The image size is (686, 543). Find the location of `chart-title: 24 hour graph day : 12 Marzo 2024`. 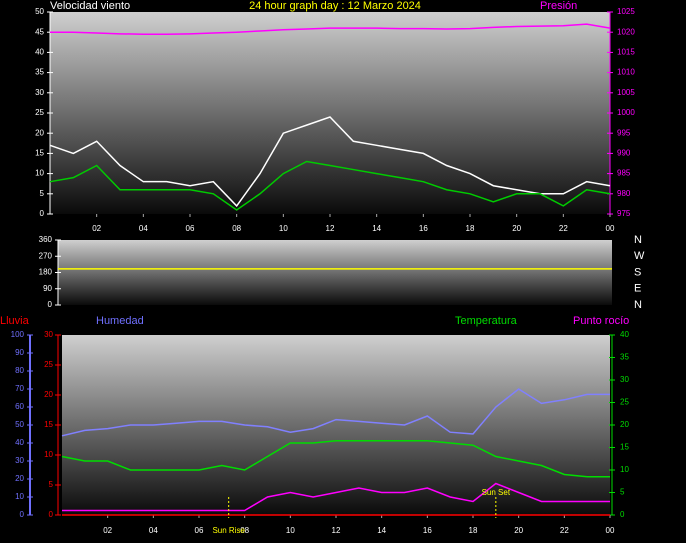

chart-title: 24 hour graph day : 12 Marzo 2024 is located at coordinates (335, 6).